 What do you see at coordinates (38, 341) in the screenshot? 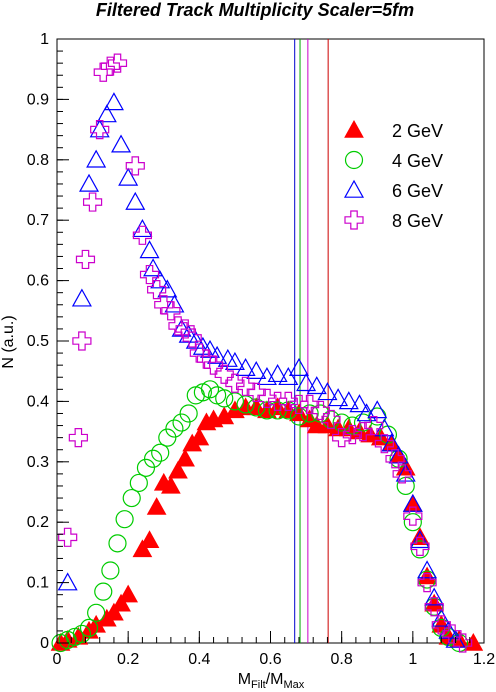
I see `y-tick-label: 0.5` at bounding box center [38, 341].